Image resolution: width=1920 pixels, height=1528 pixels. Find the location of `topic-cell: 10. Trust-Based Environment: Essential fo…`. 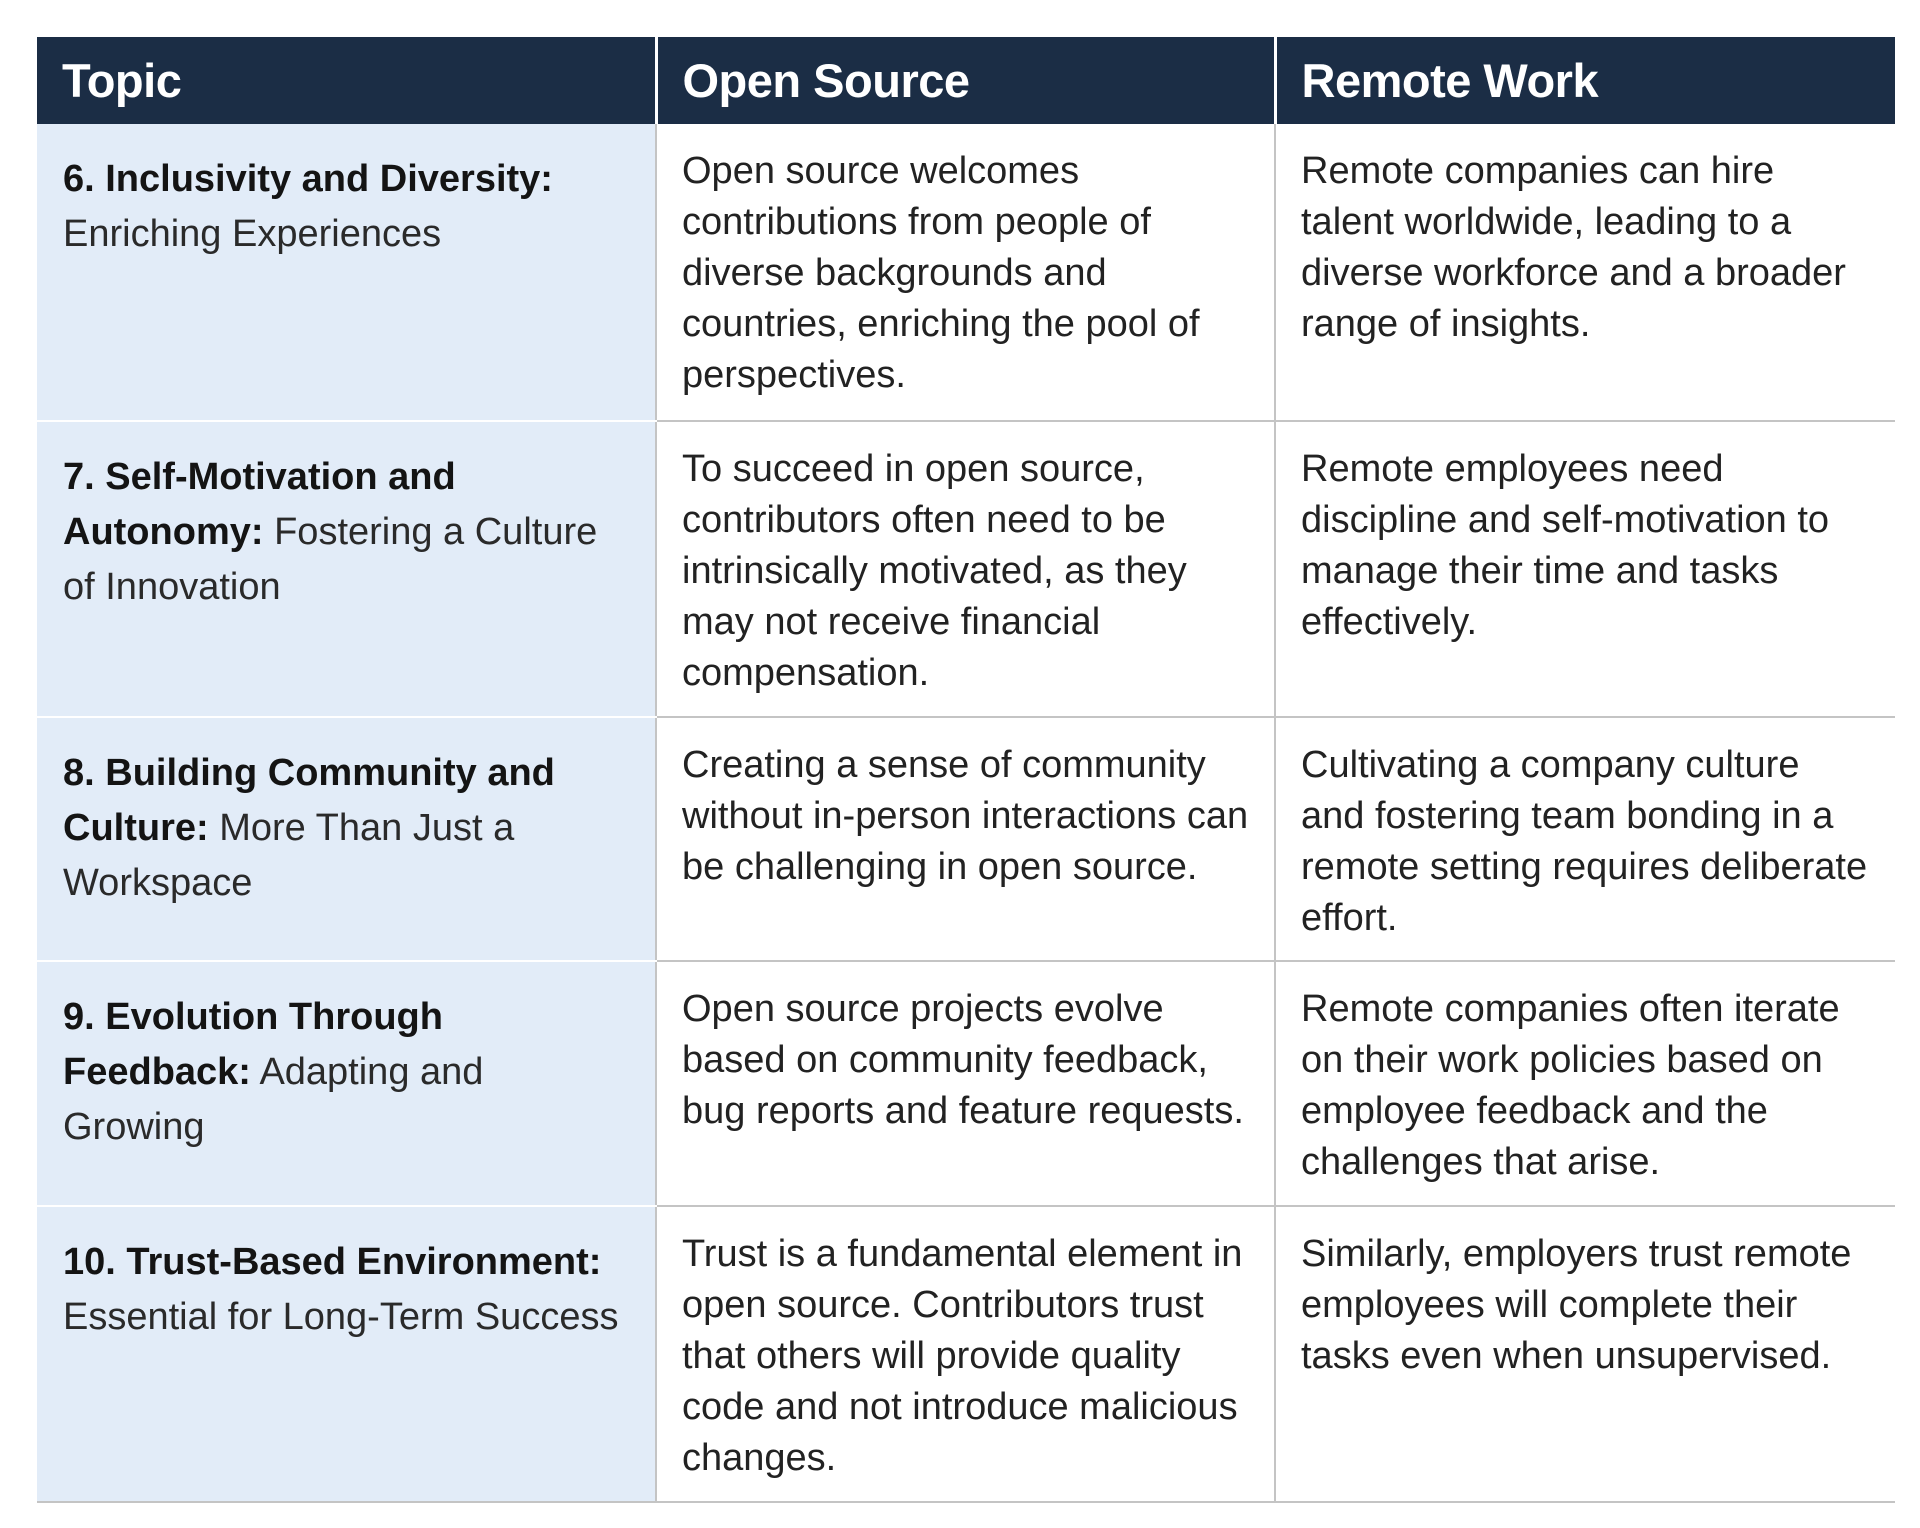

topic-cell: 10. Trust-Based Environment: Essential fo… is located at coordinates (346, 1354).